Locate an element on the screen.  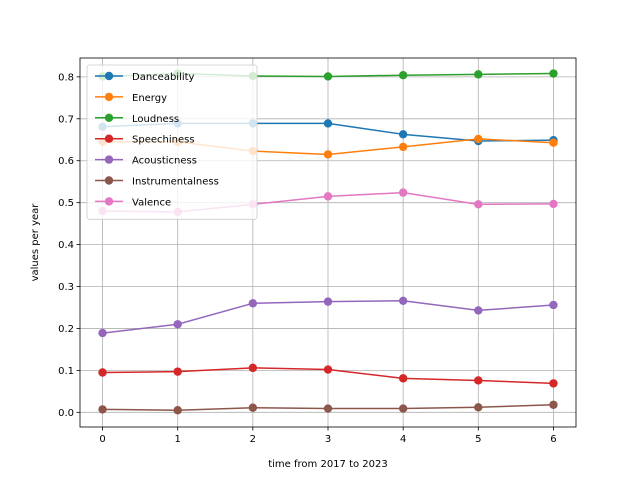
legend-entry-speechiness: Speechiness is located at coordinates (145, 140).